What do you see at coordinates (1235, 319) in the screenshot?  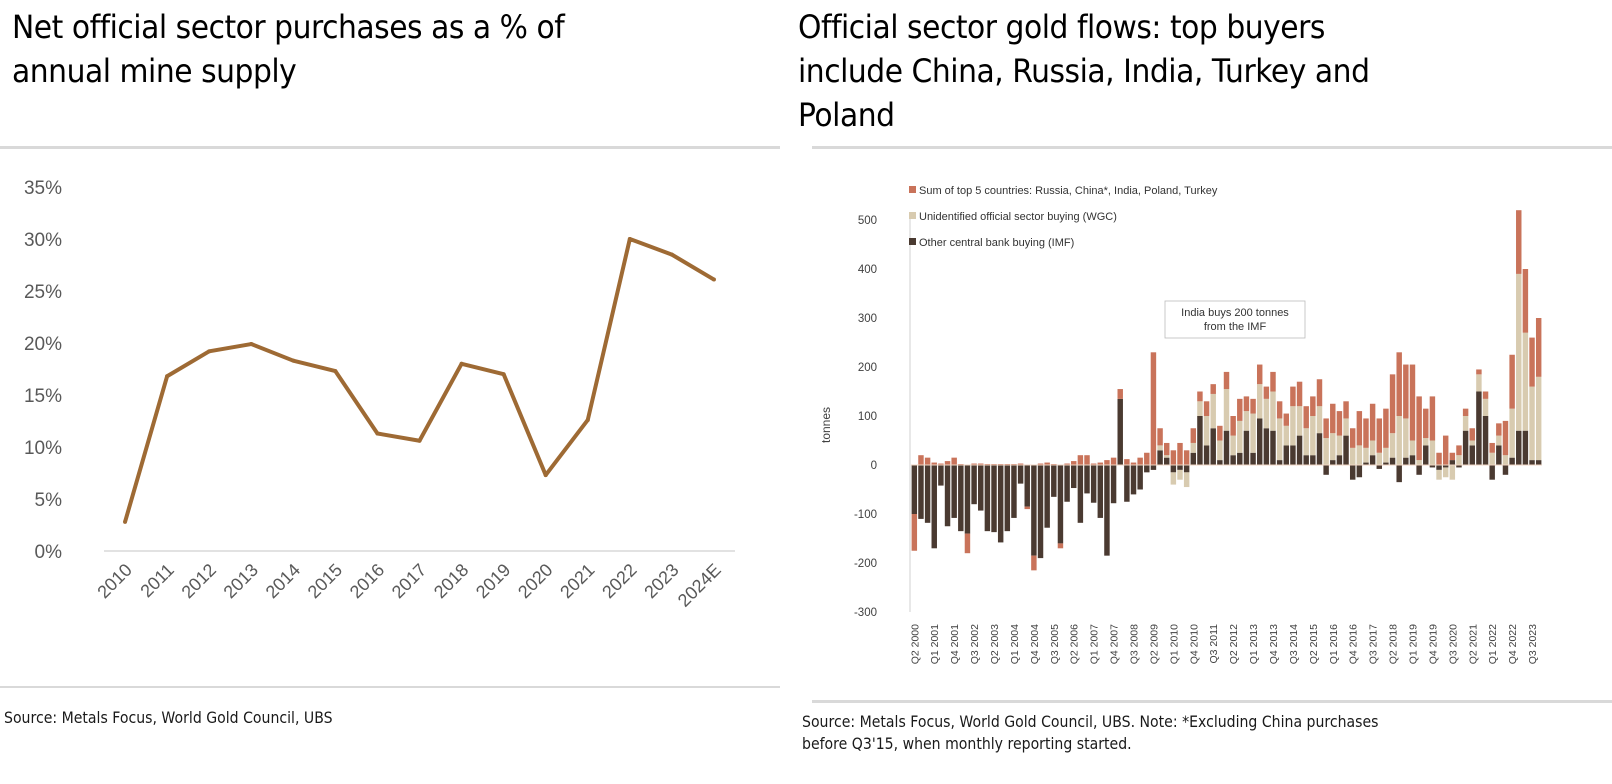 I see `annotation-callout: India buys 200 tonnes from the IMF` at bounding box center [1235, 319].